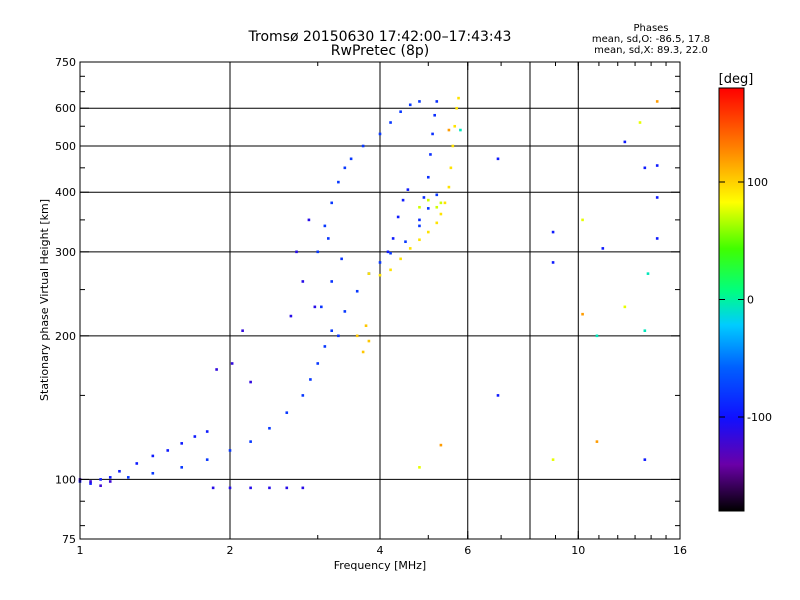 The width and height of the screenshot is (800, 600). Describe the element at coordinates (750, 300) in the screenshot. I see `colorbar-tick-label: 0` at that location.